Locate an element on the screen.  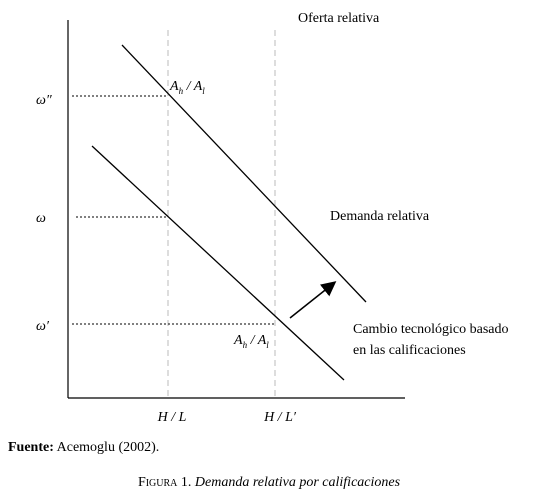
shift-label: Cambio tecnológico basado is located at coordinates (431, 329).